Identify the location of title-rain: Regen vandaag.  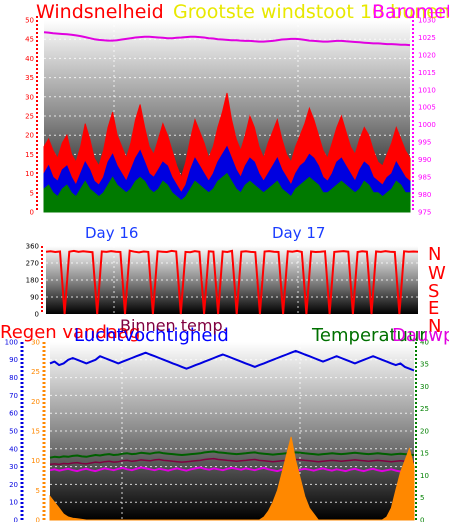
(70, 332).